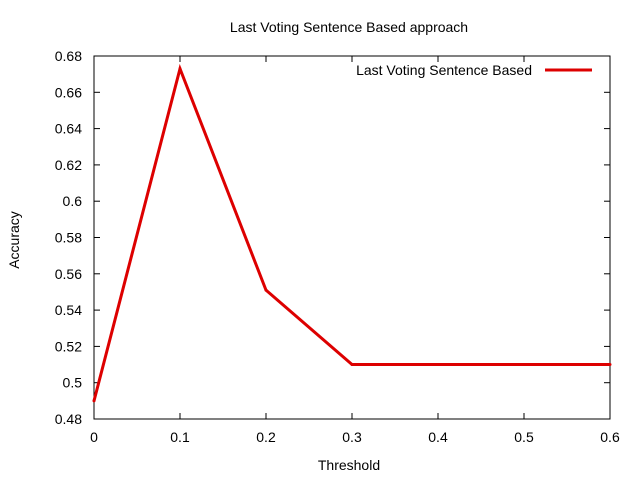  What do you see at coordinates (68, 56) in the screenshot?
I see `y-tick-label: 0.68` at bounding box center [68, 56].